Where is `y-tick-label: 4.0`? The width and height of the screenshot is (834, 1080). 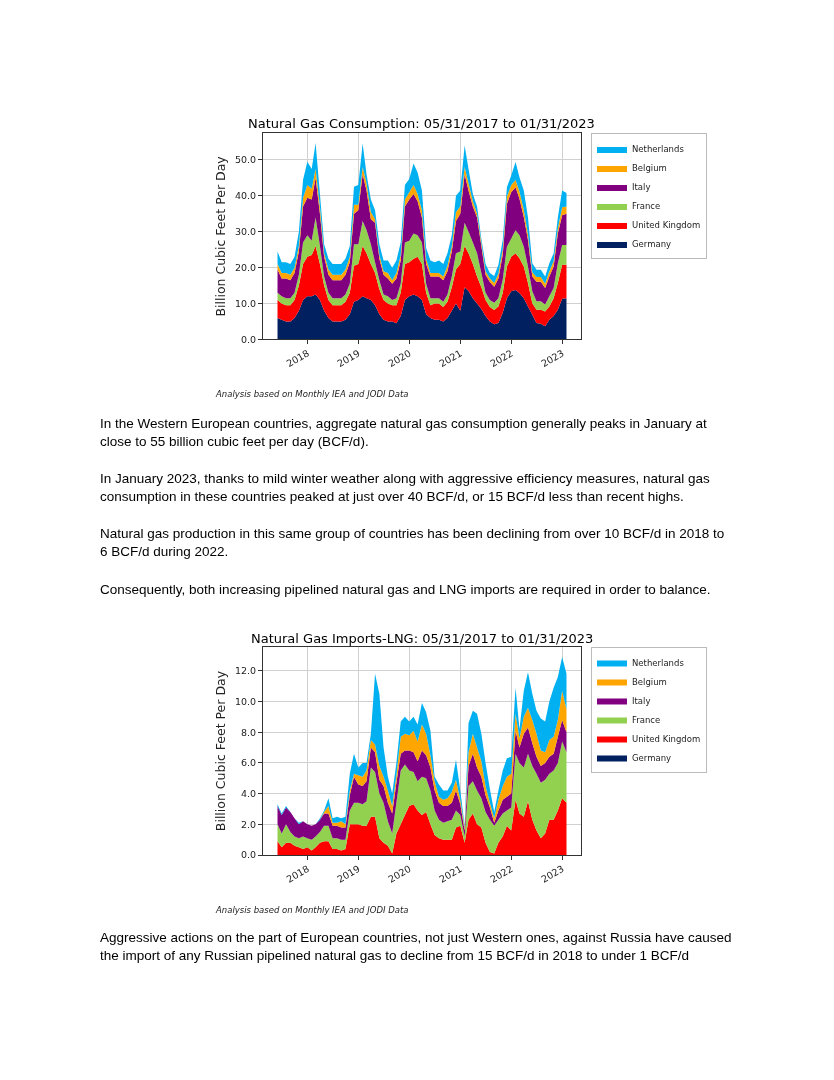
y-tick-label: 4.0 is located at coordinates (248, 793).